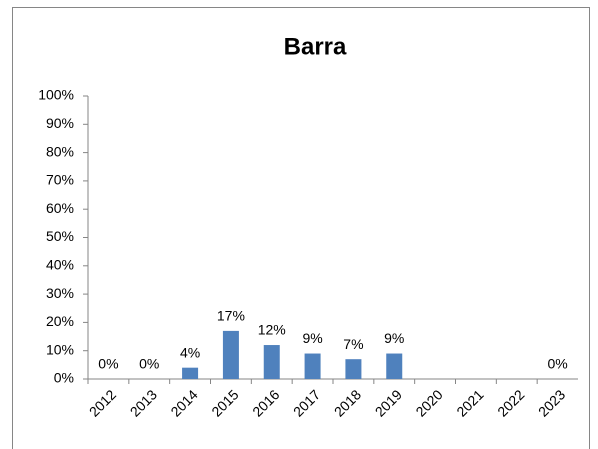 The height and width of the screenshot is (449, 598). Describe the element at coordinates (60, 236) in the screenshot. I see `y-tick-label: 50%` at that location.